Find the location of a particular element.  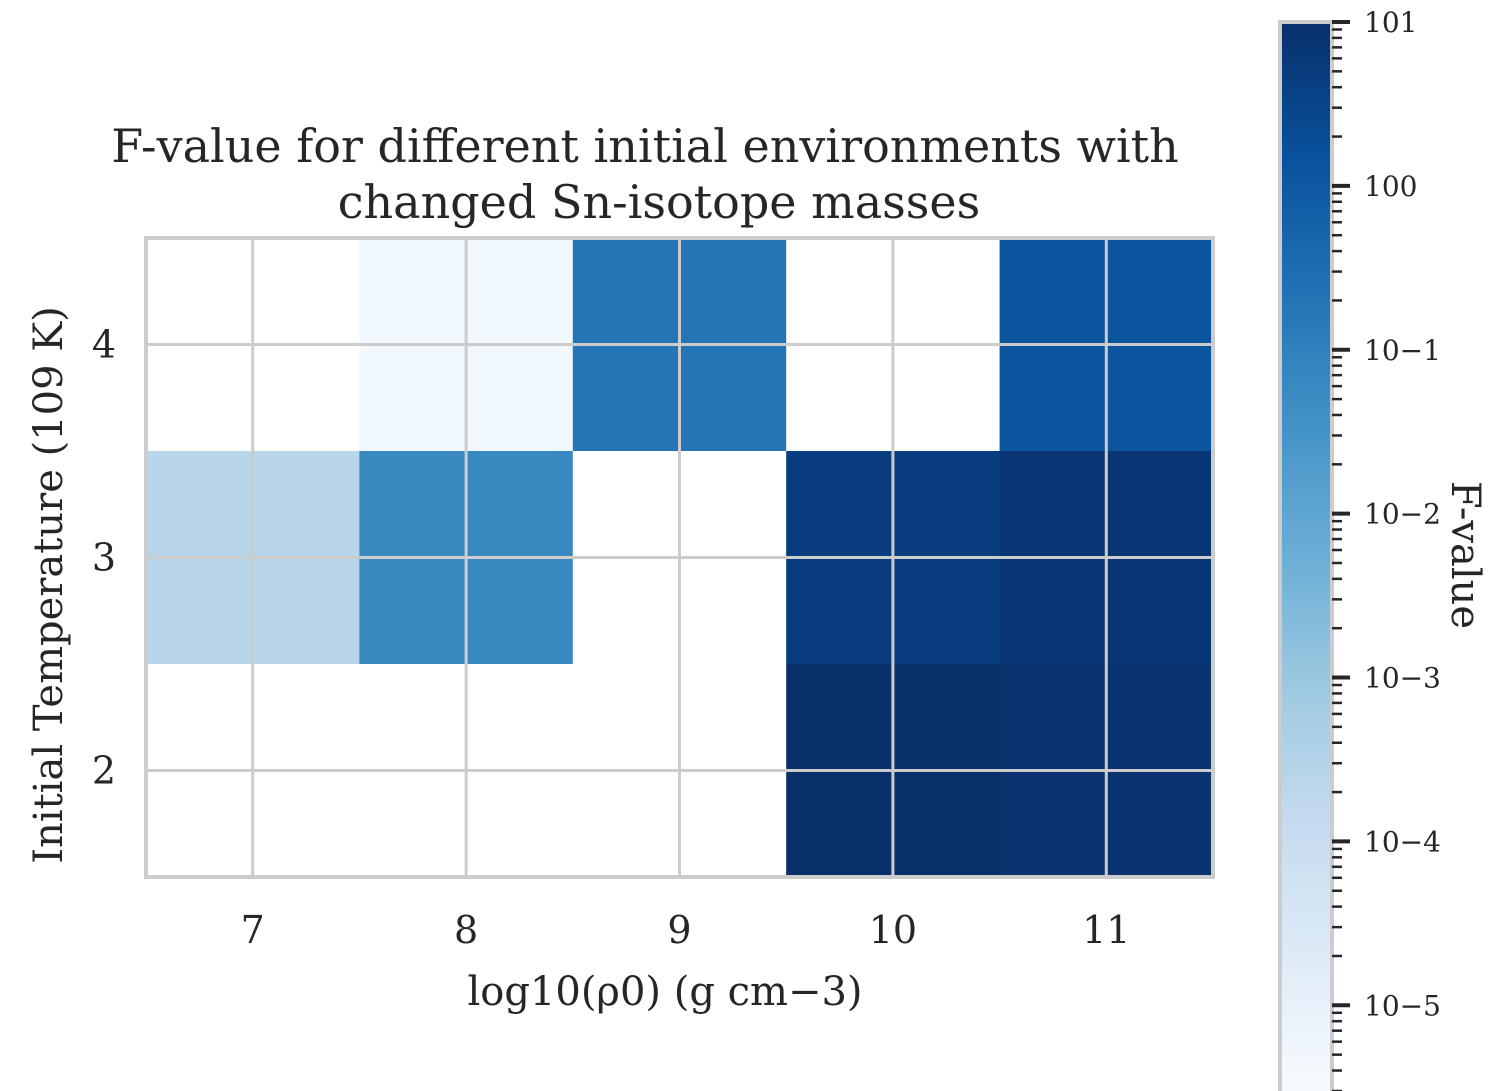

y-axis-label: Initial Temperature (109 K) is located at coordinates (49, 585).